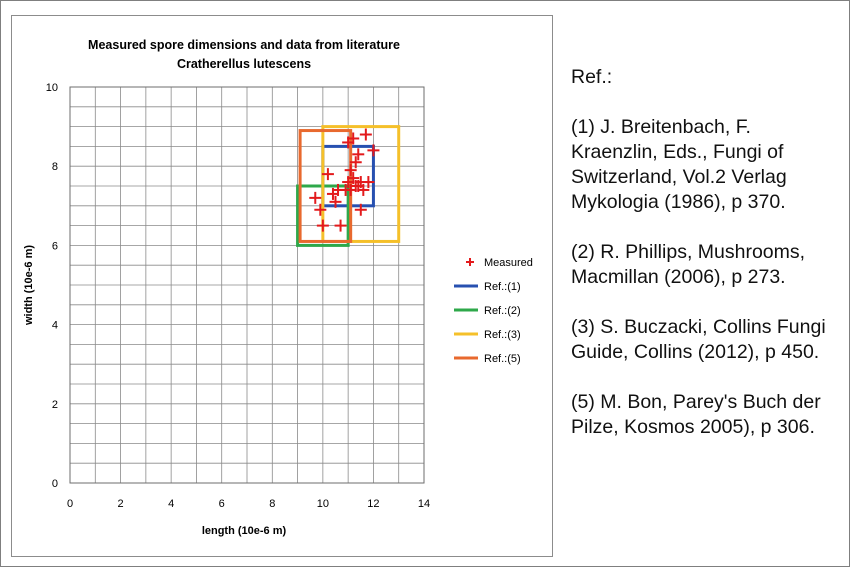  What do you see at coordinates (70, 504) in the screenshot?
I see `x-tick-label: 0` at bounding box center [70, 504].